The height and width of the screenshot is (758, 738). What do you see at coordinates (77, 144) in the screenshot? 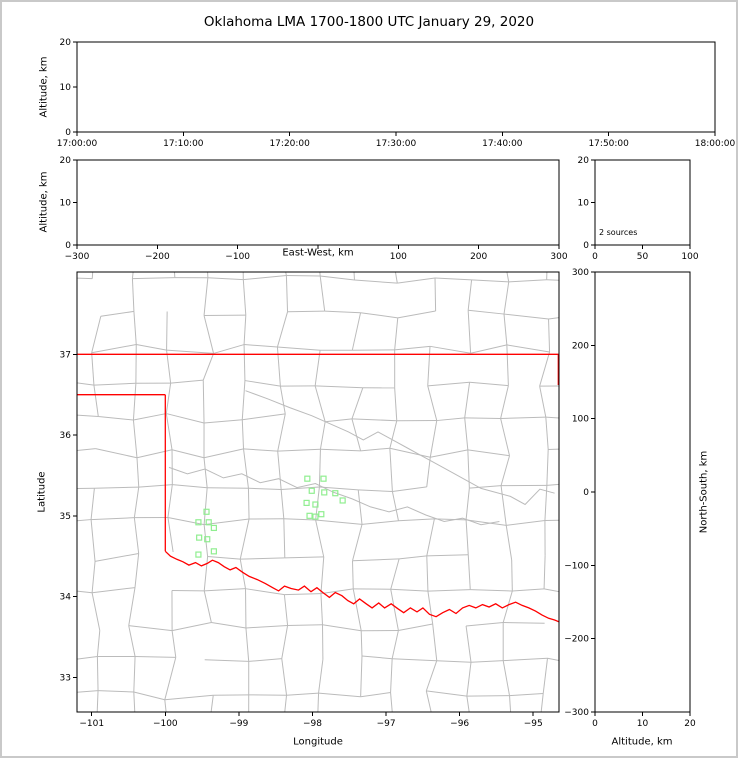
I see `x-tick-label: 17:00:00` at bounding box center [77, 144].